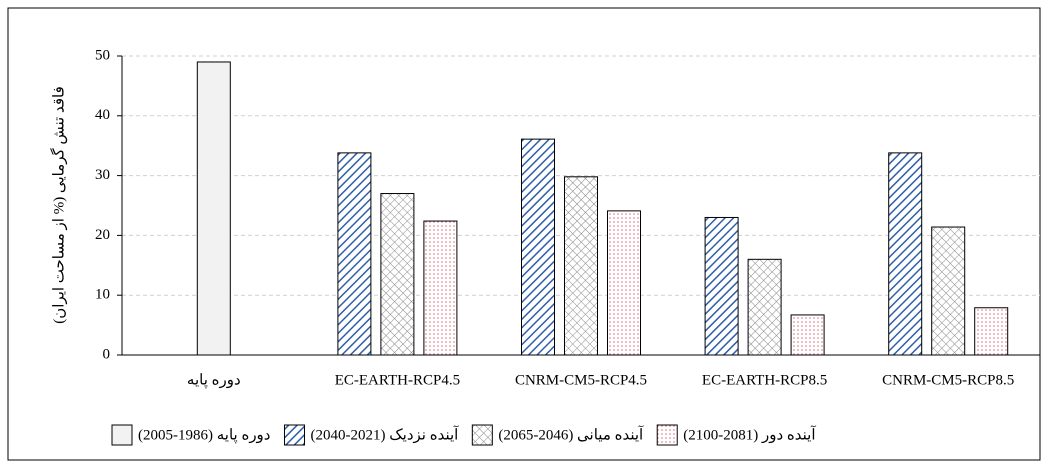  I want to click on y-tick-label: 30, so click(102, 175).